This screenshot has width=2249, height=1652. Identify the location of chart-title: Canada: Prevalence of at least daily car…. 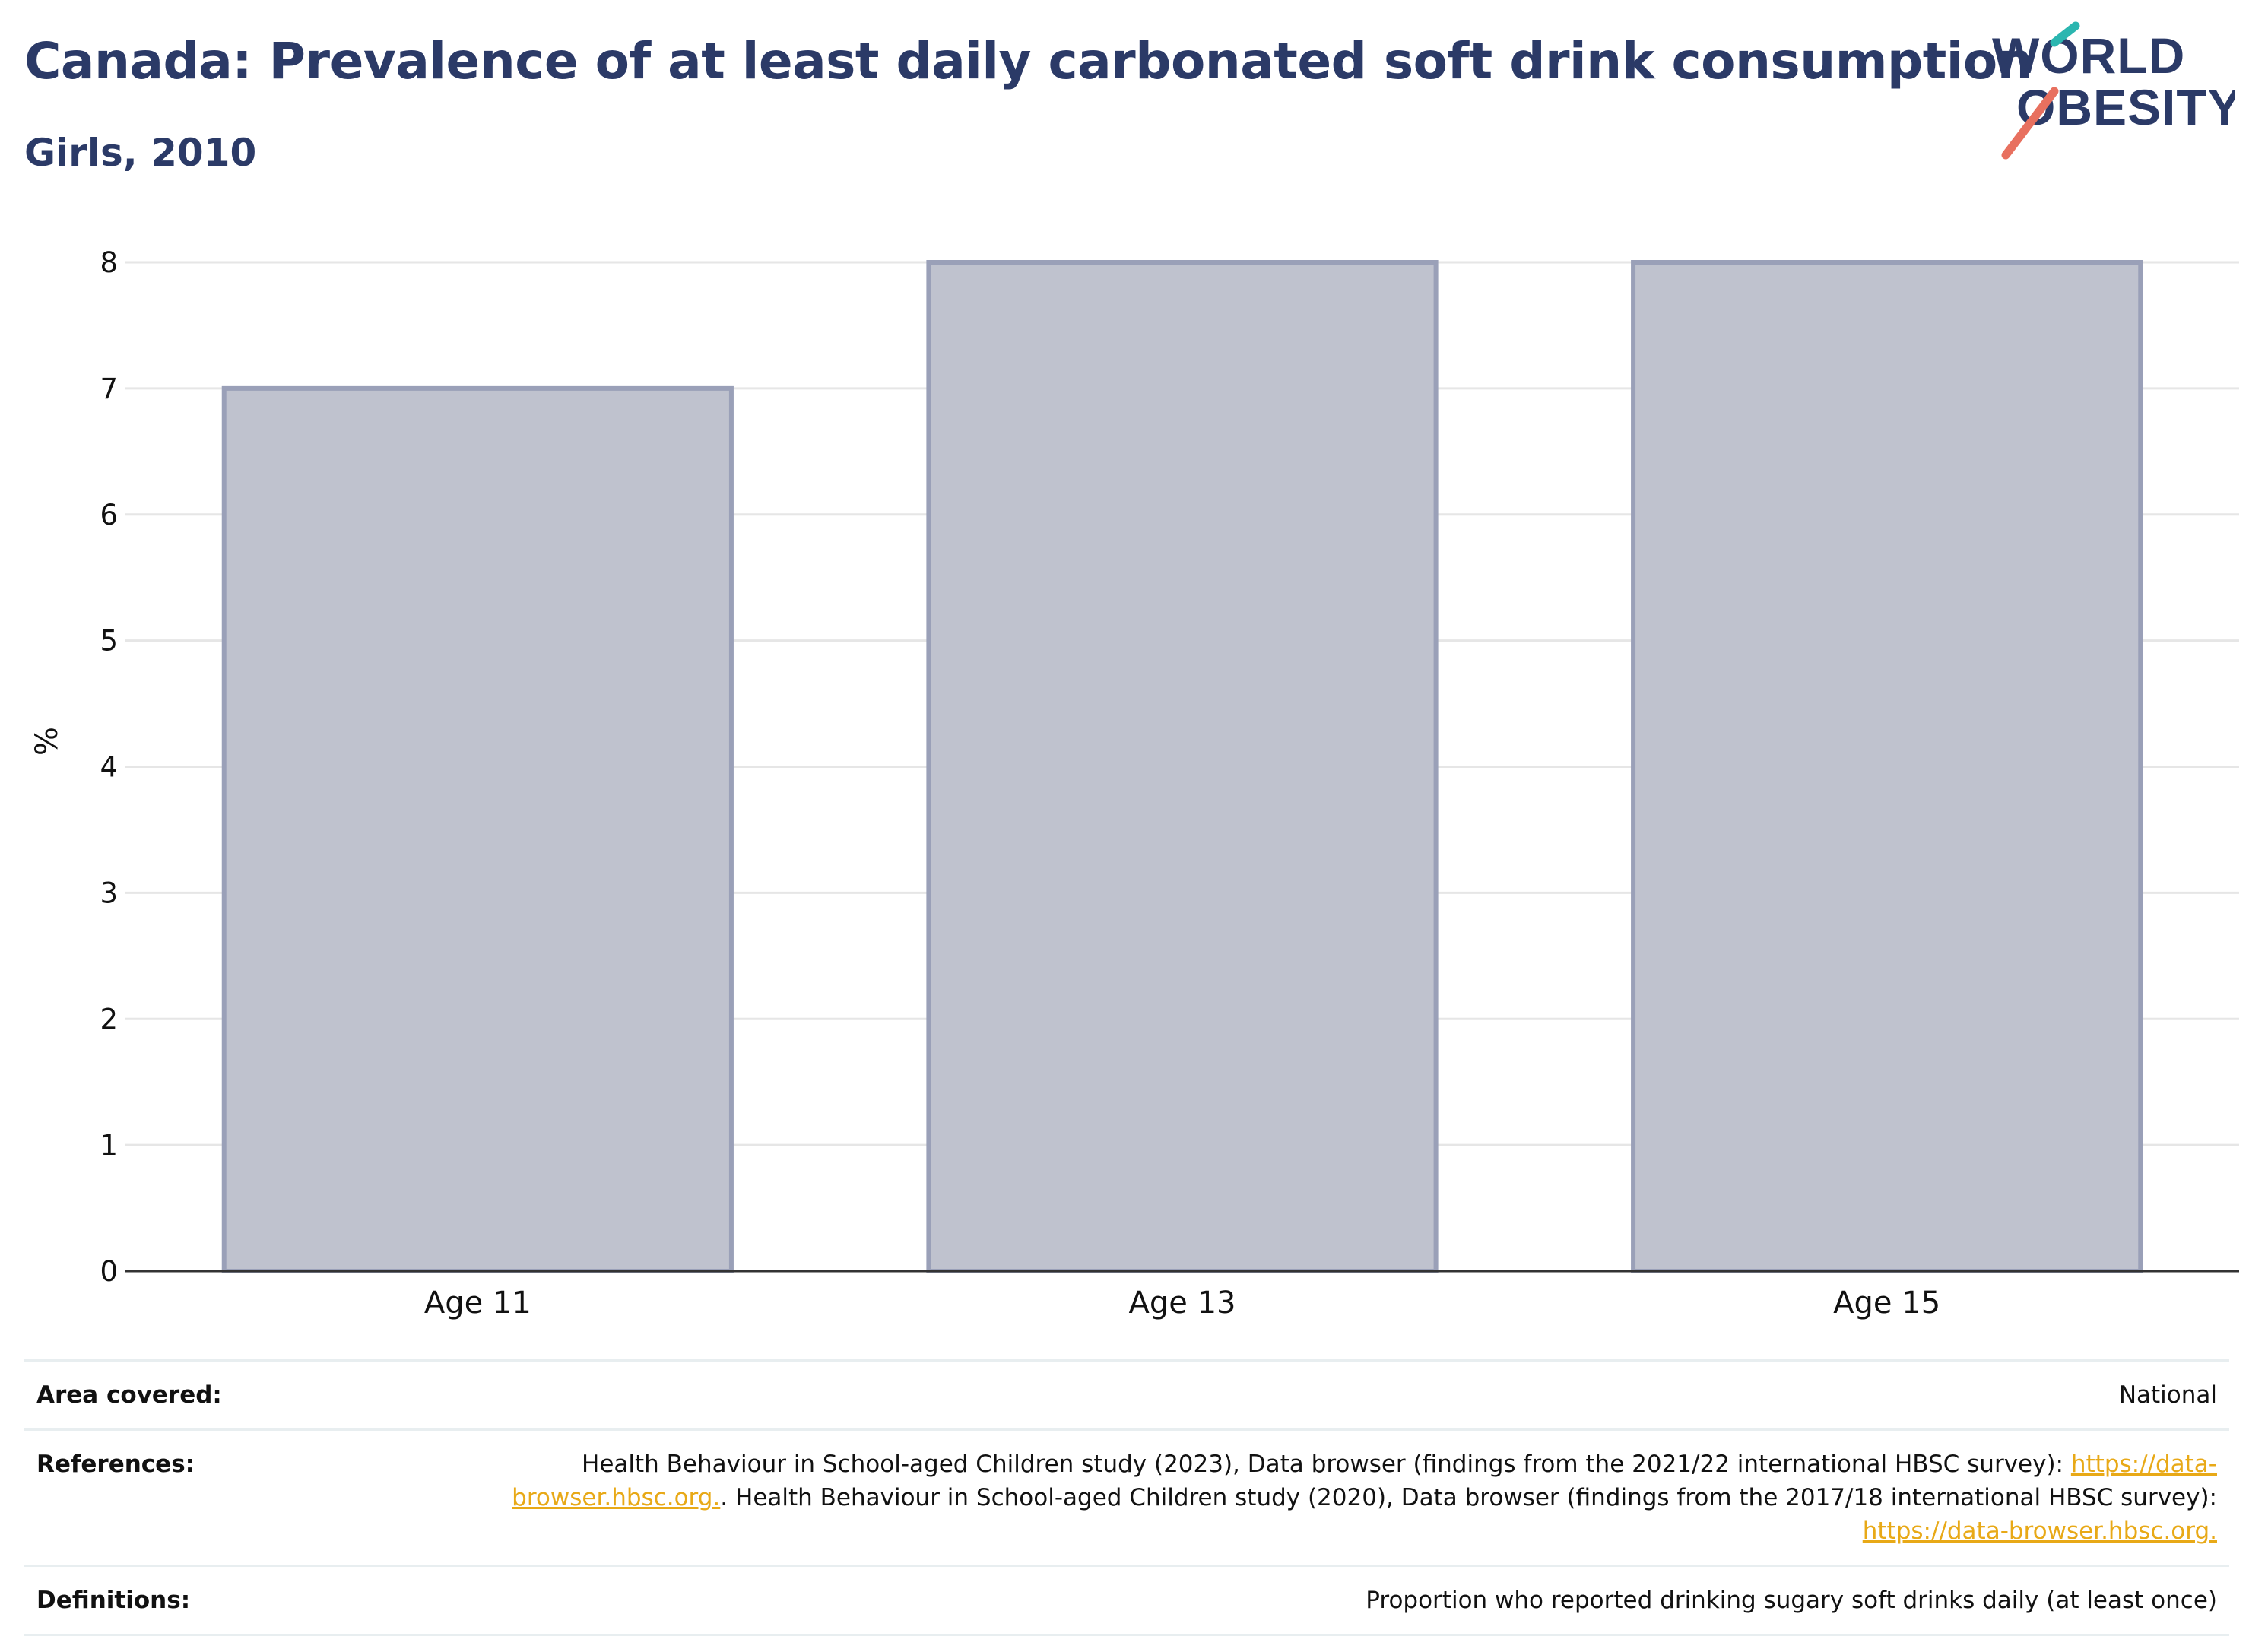
(1028, 61).